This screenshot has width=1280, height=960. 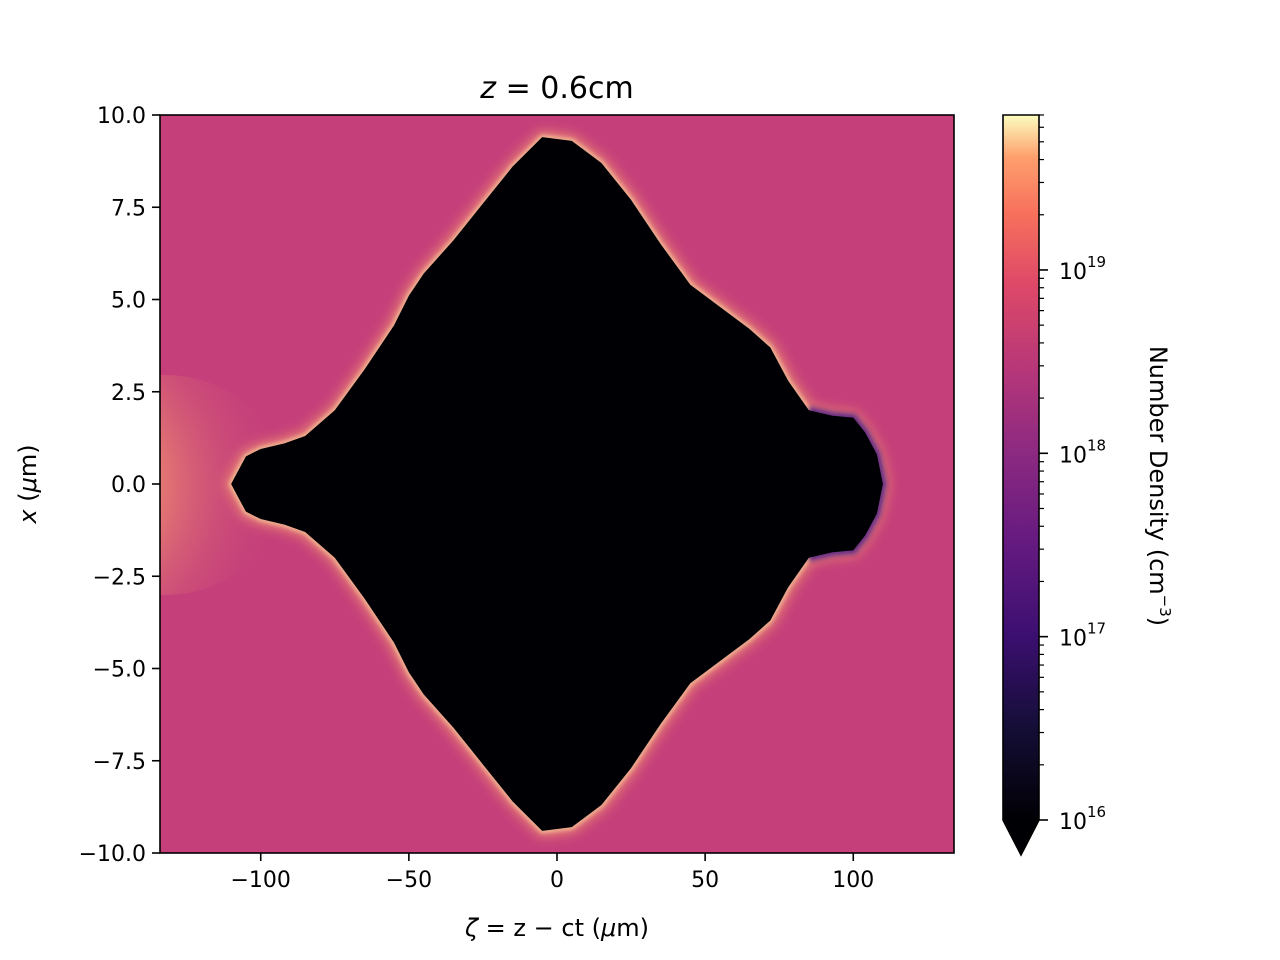 What do you see at coordinates (409, 880) in the screenshot?
I see `x-tick-label: −50` at bounding box center [409, 880].